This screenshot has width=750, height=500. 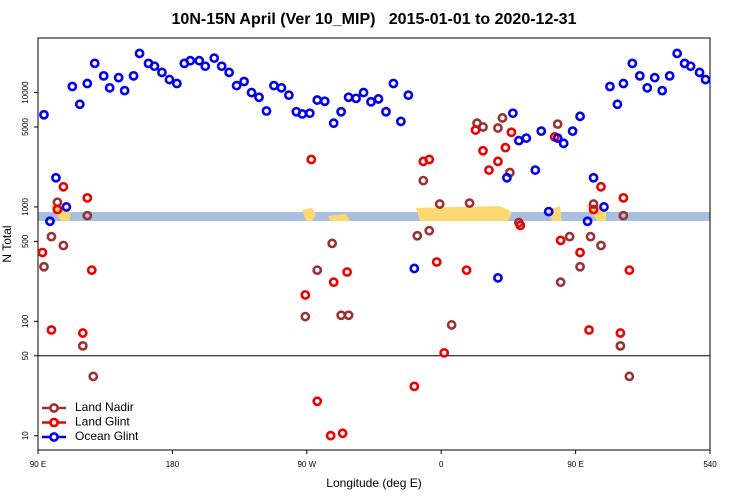 What do you see at coordinates (102, 422) in the screenshot?
I see `legend-label: Land Glint` at bounding box center [102, 422].